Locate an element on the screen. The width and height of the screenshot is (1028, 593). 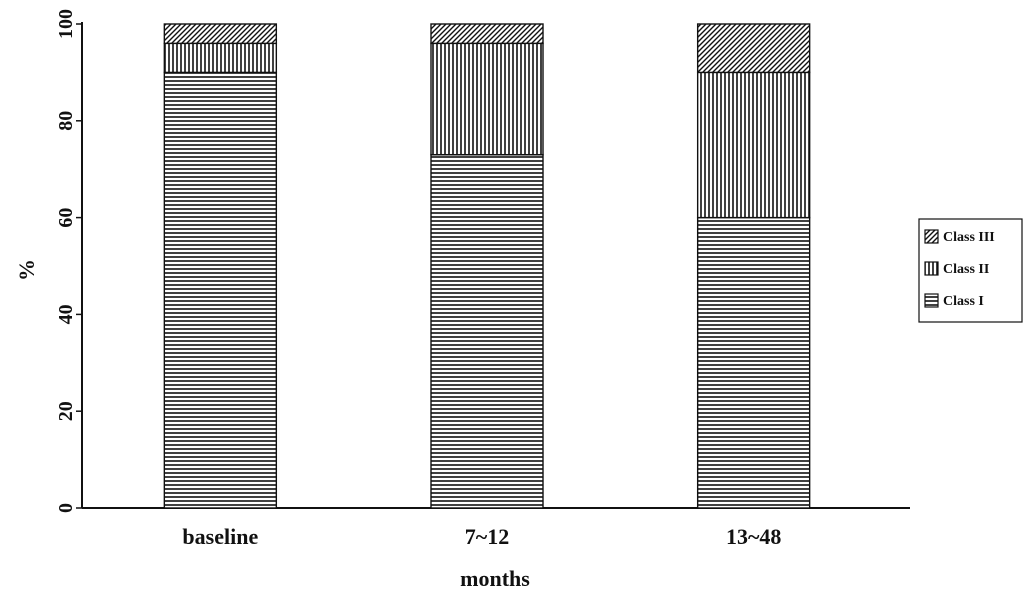
legend-items: Class III Class II Class I is located at coordinates (959, 269).